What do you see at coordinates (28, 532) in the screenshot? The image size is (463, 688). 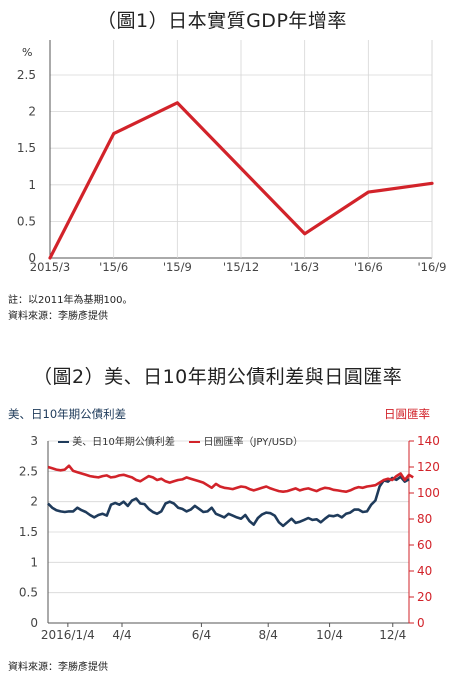 I see `chart2-left-tick: 1.5` at bounding box center [28, 532].